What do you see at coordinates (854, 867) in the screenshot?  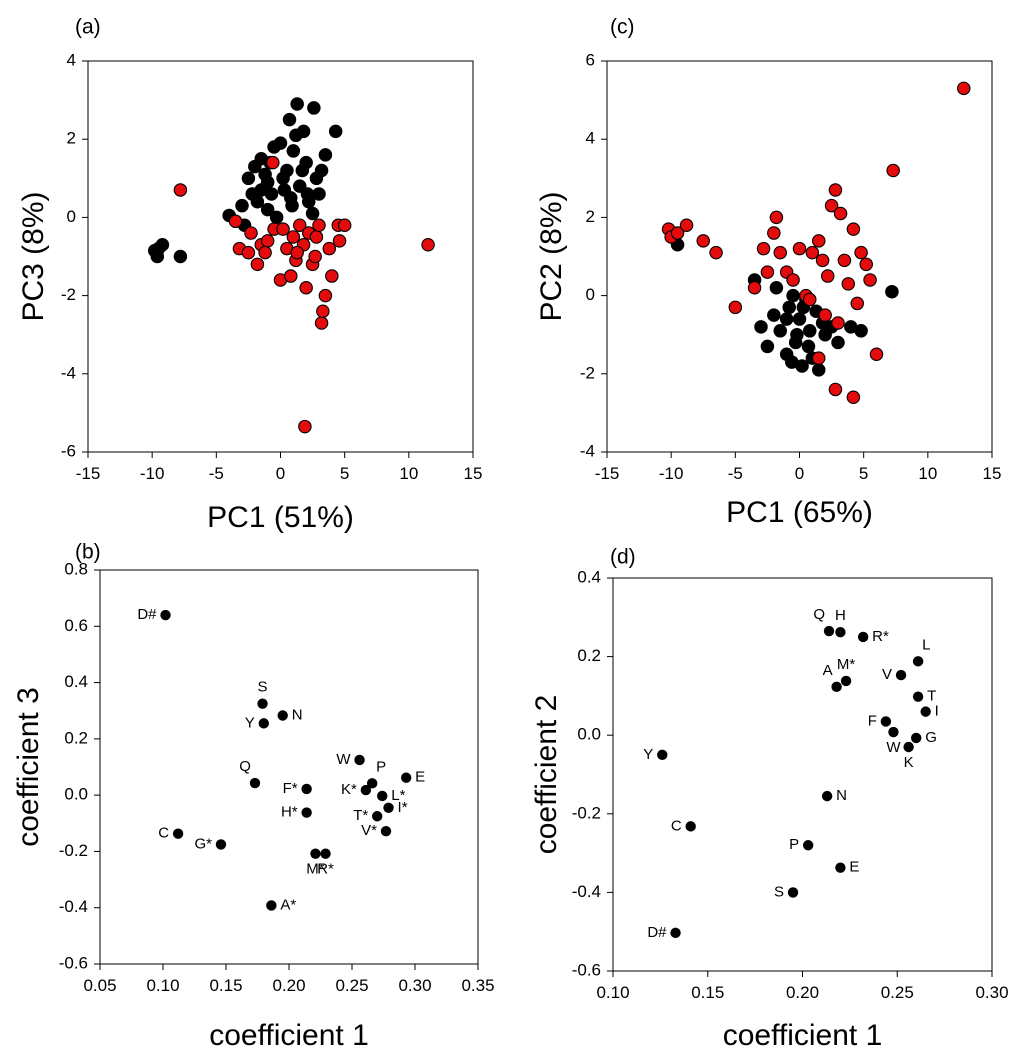 I see `point-label: E` at bounding box center [854, 867].